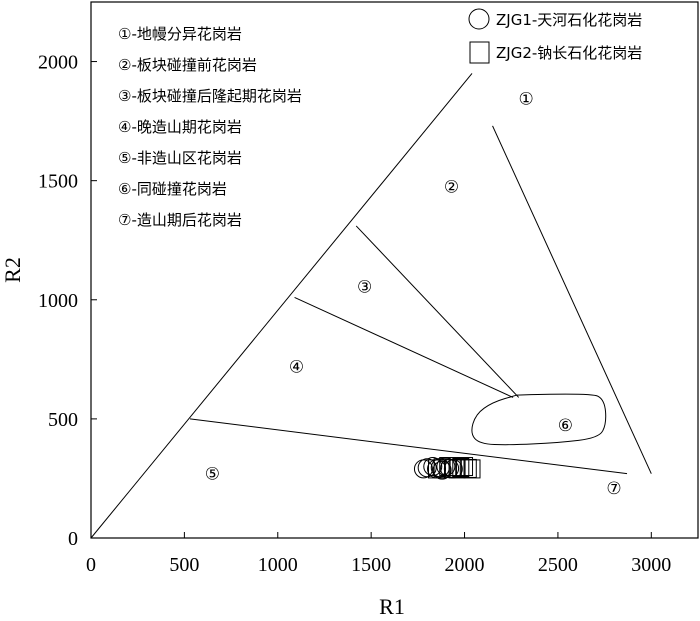  Describe the element at coordinates (278, 565) in the screenshot. I see `x-tick-label: 1000` at that location.